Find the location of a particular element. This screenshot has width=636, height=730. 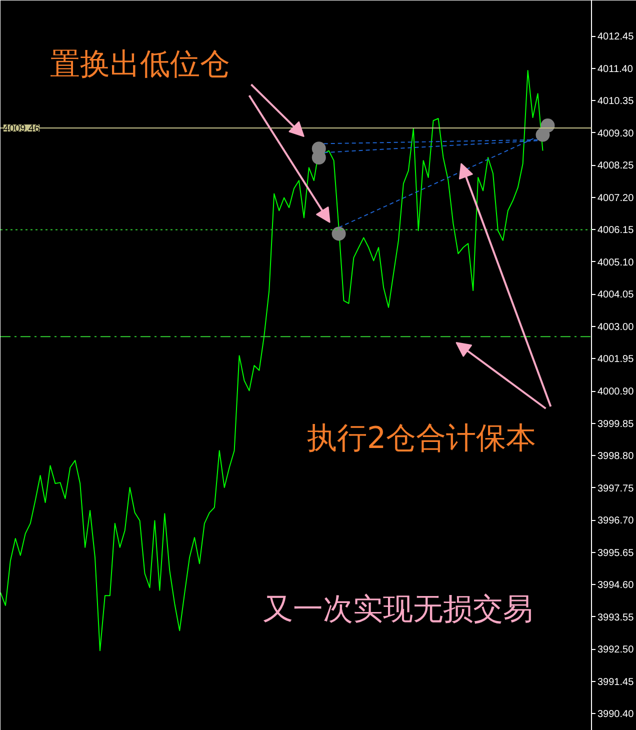

ref-line-label: 4009.46 is located at coordinates (21, 129).